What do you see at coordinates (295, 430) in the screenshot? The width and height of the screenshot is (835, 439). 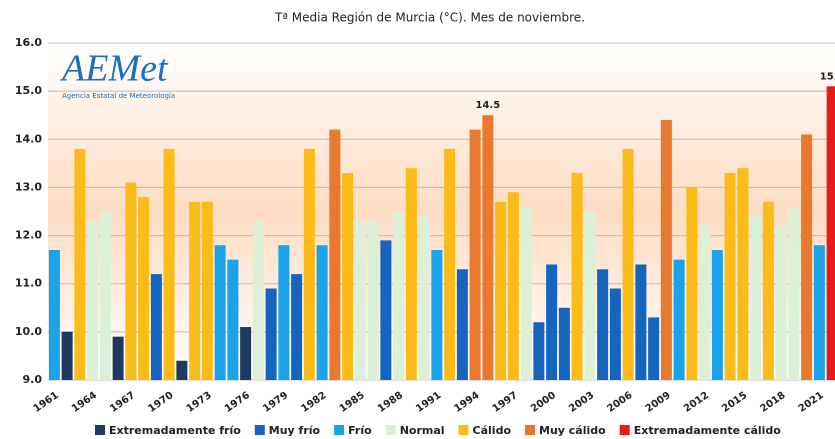 I see `legend-label: Muy frío` at bounding box center [295, 430].